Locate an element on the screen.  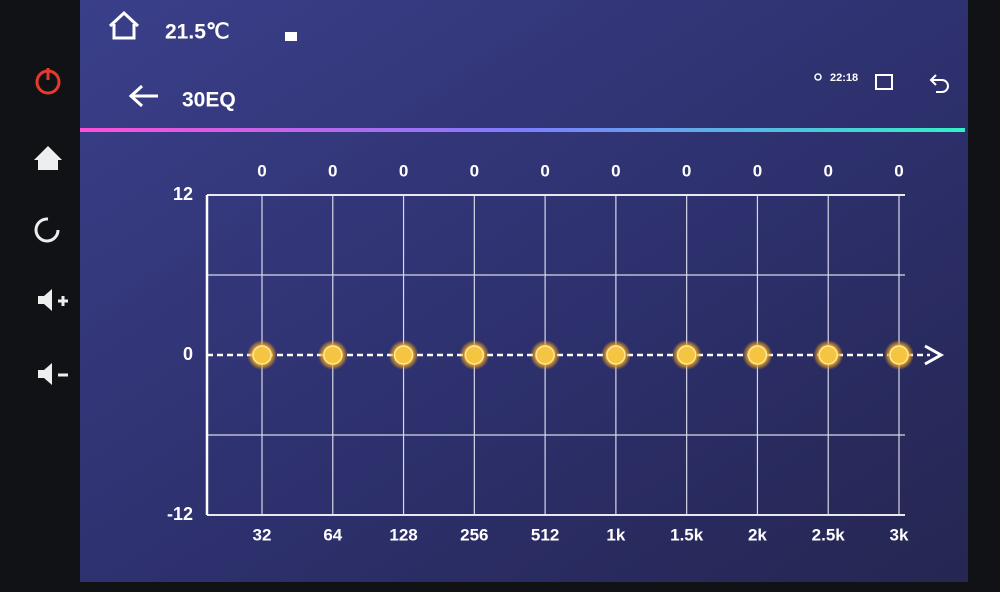
x-tick-label: 512 is located at coordinates (545, 534).